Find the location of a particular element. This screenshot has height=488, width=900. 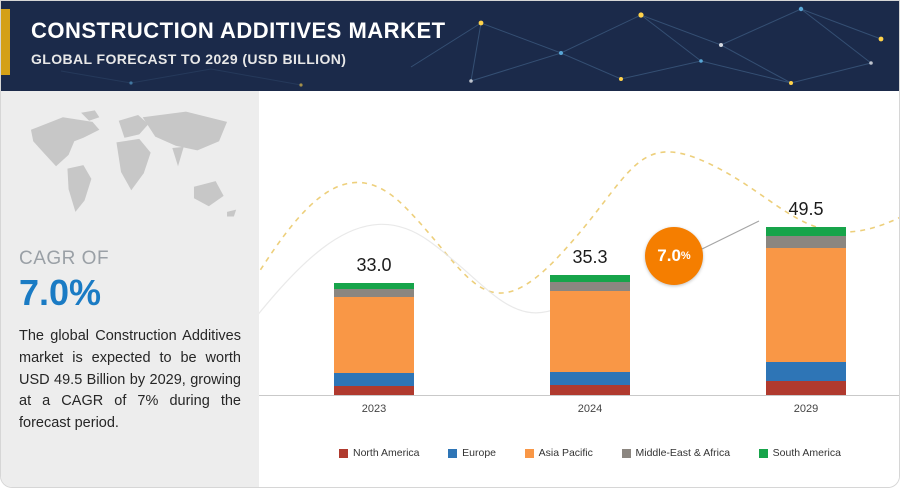

segment-north-america-2029 is located at coordinates (806, 387).